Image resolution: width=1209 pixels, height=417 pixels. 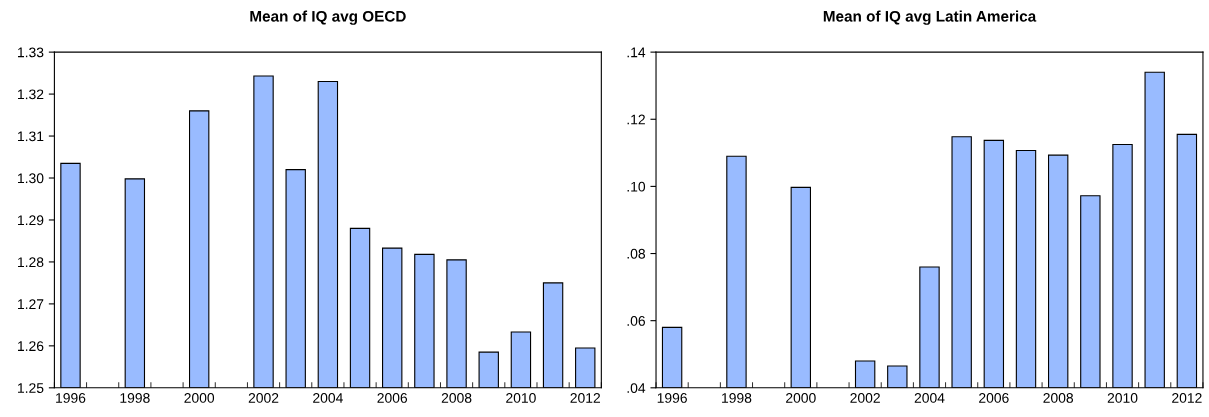 I want to click on chart-title: Mean of IQ avg OECD, so click(x=328, y=17).